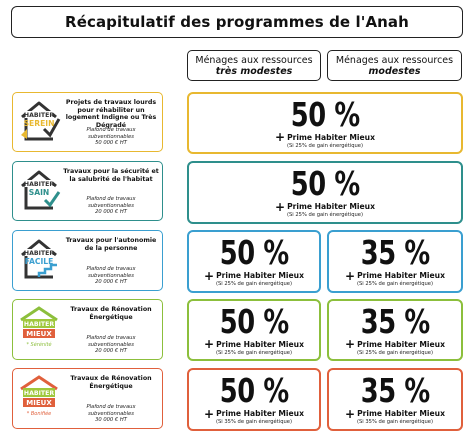 Image resolution: width=474 pixels, height=442 pixels. I want to click on program-logo: HABITER FACILE, so click(39, 258).